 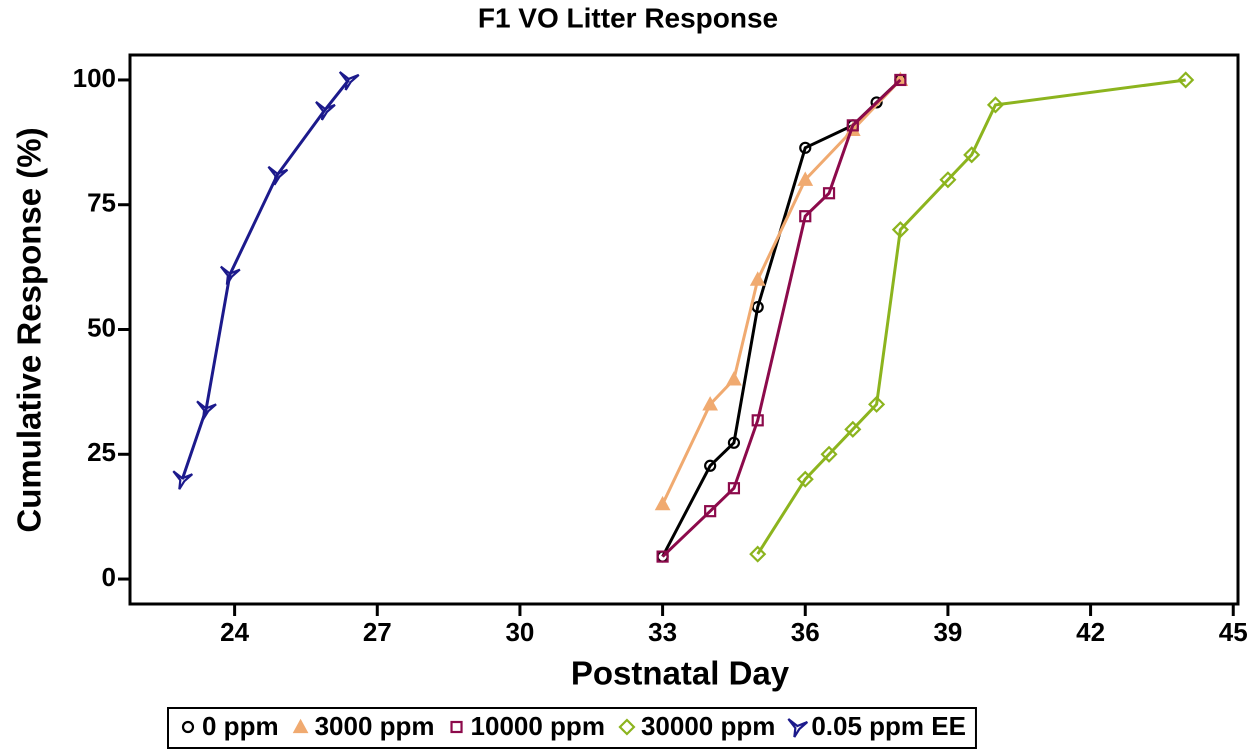 I want to click on y-tick-label: 100, so click(x=94, y=78).